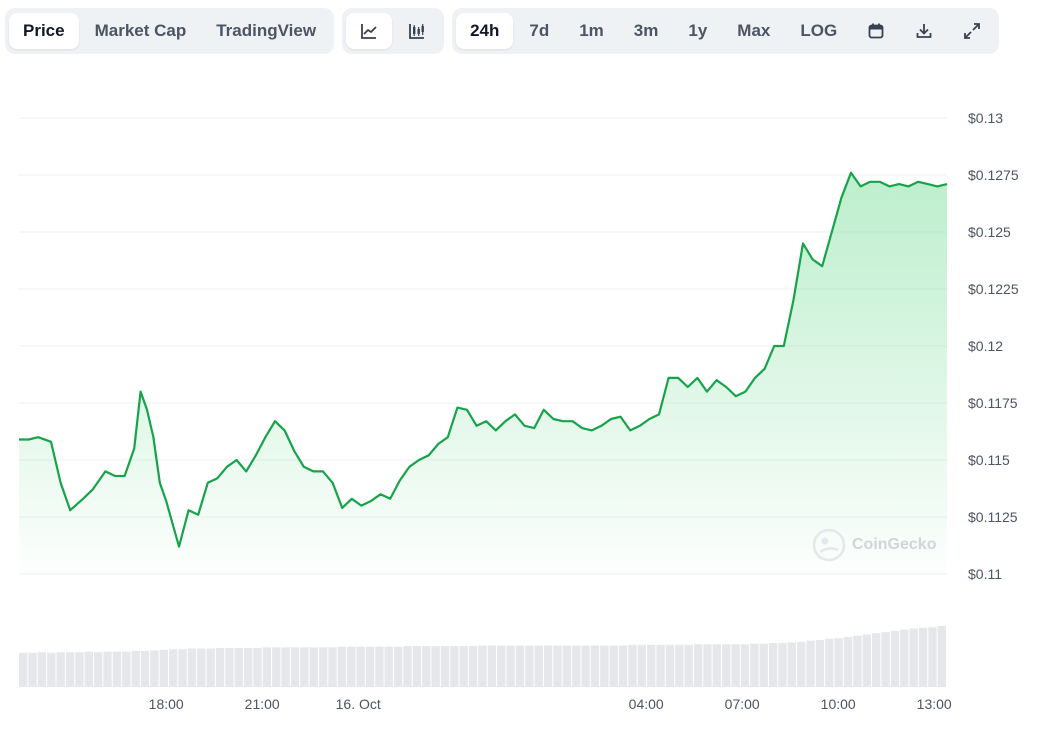 The image size is (1037, 733). I want to click on gecko-logo-icon, so click(829, 545).